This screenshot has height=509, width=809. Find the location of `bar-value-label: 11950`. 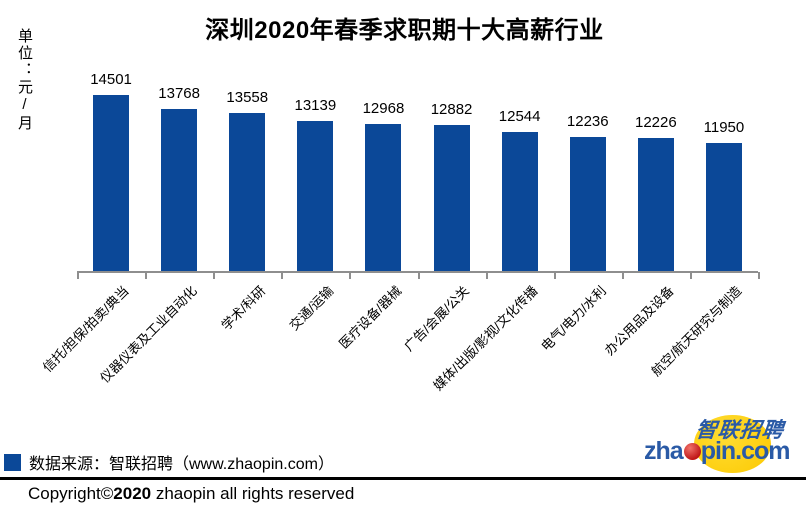

bar-value-label: 11950 is located at coordinates (724, 127).